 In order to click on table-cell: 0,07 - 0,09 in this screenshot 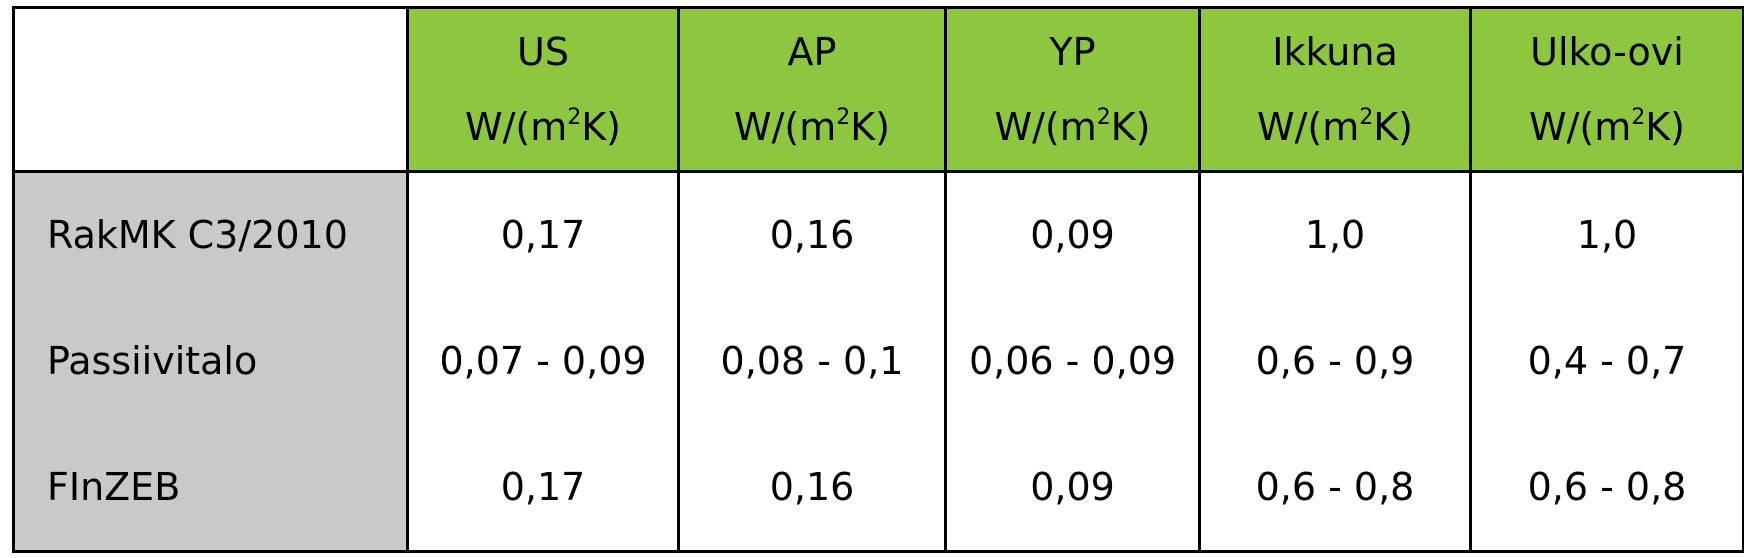, I will do `click(543, 361)`.